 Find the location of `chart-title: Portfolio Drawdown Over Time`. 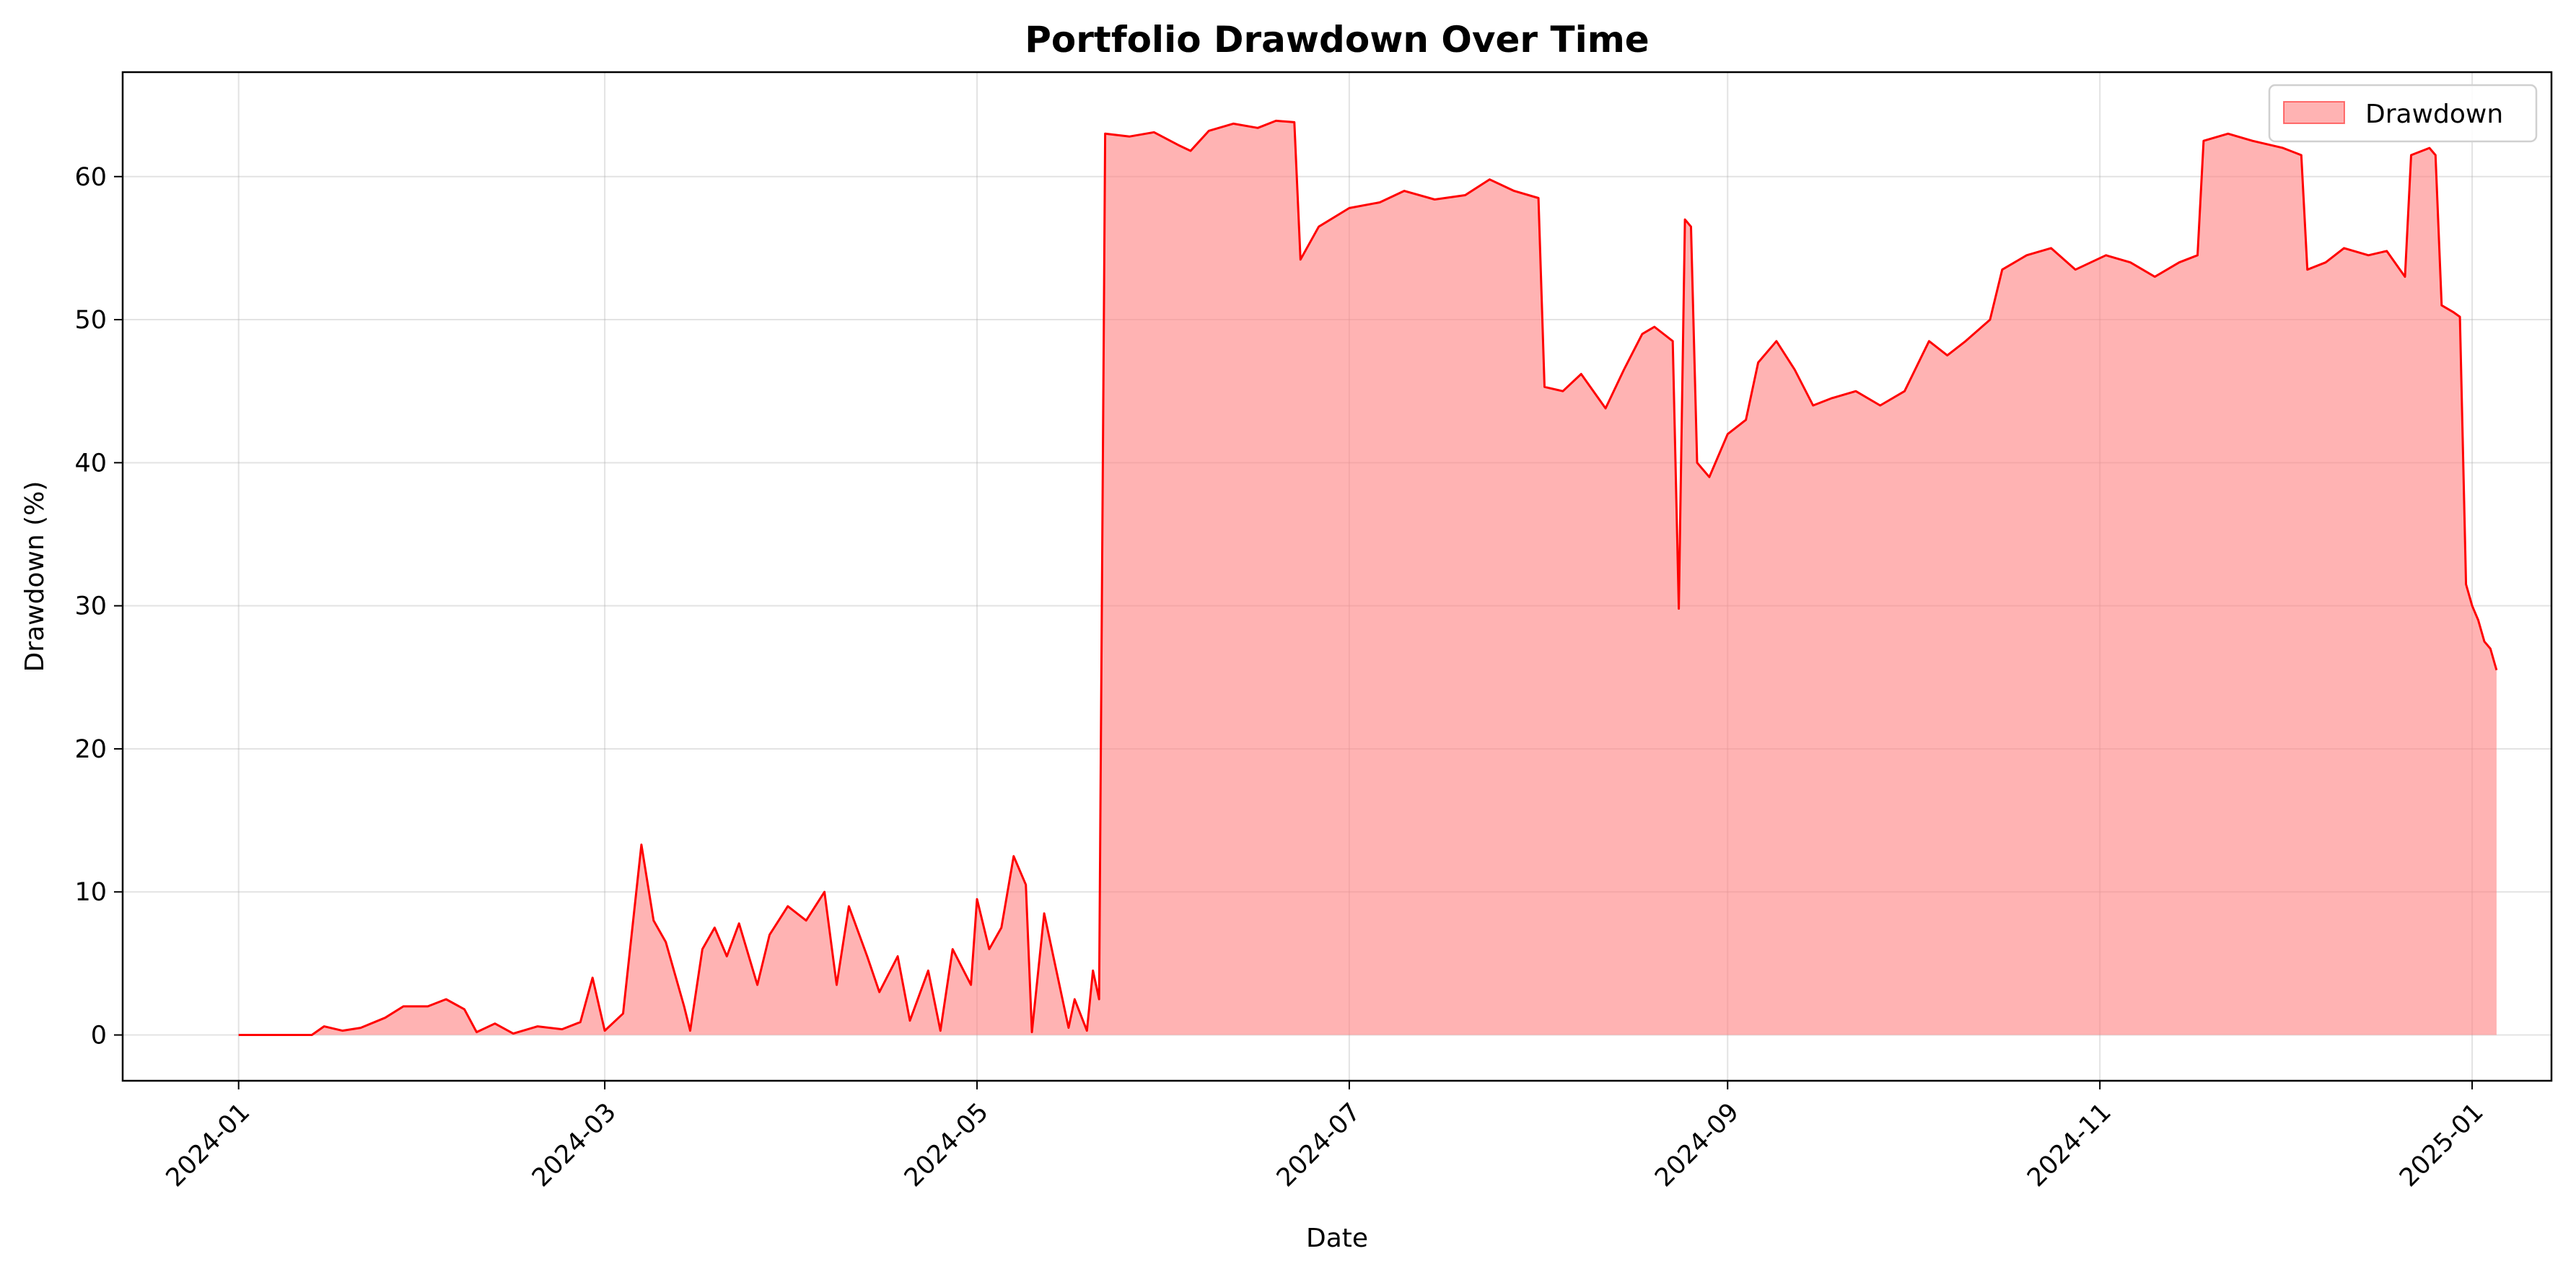

chart-title: Portfolio Drawdown Over Time is located at coordinates (1337, 40).